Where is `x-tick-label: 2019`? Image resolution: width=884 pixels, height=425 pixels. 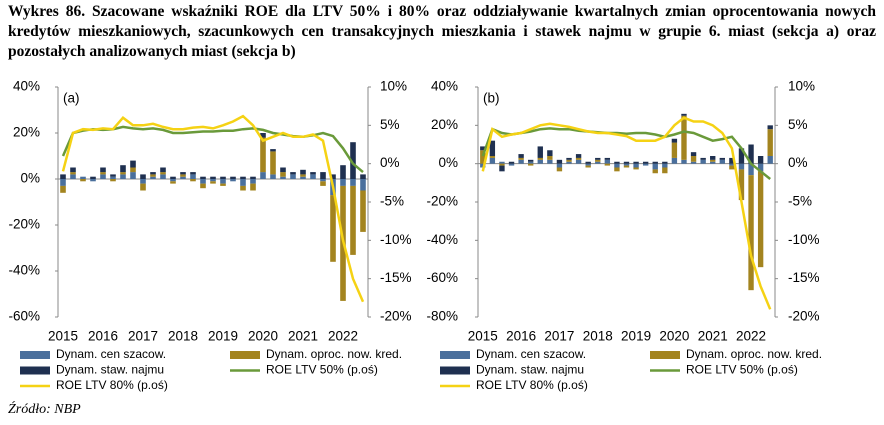
x-tick-label: 2019 is located at coordinates (223, 336).